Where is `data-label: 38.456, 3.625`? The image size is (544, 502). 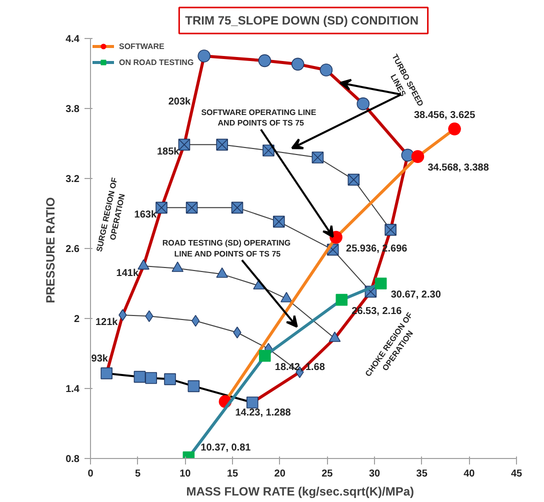 data-label: 38.456, 3.625 is located at coordinates (445, 115).